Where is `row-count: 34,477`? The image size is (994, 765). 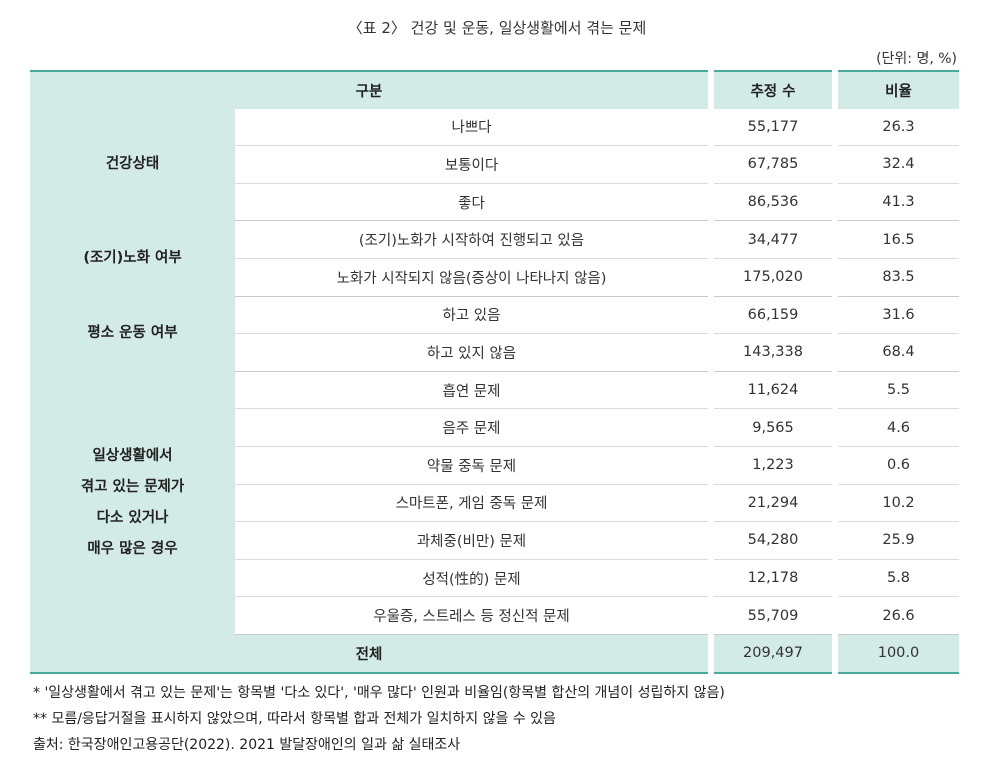 row-count: 34,477 is located at coordinates (771, 239).